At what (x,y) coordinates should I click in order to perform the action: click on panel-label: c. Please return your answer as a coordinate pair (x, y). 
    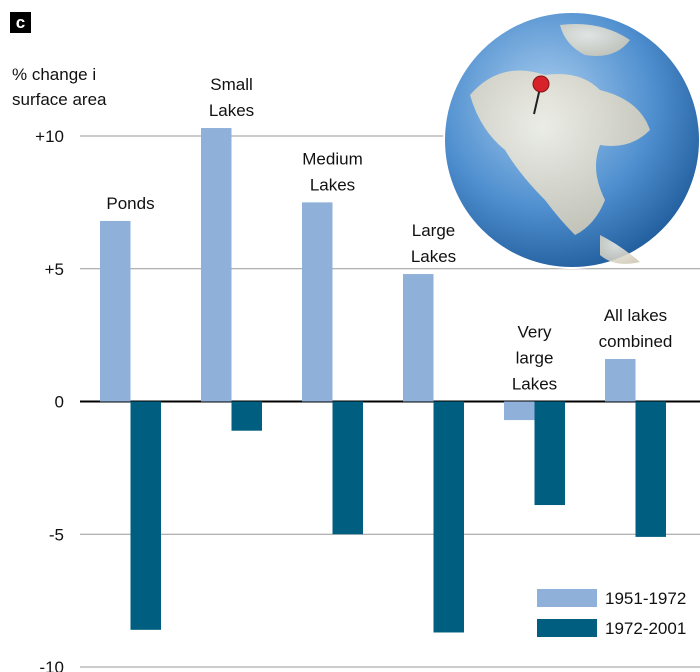
    Looking at the image, I should click on (20, 22).